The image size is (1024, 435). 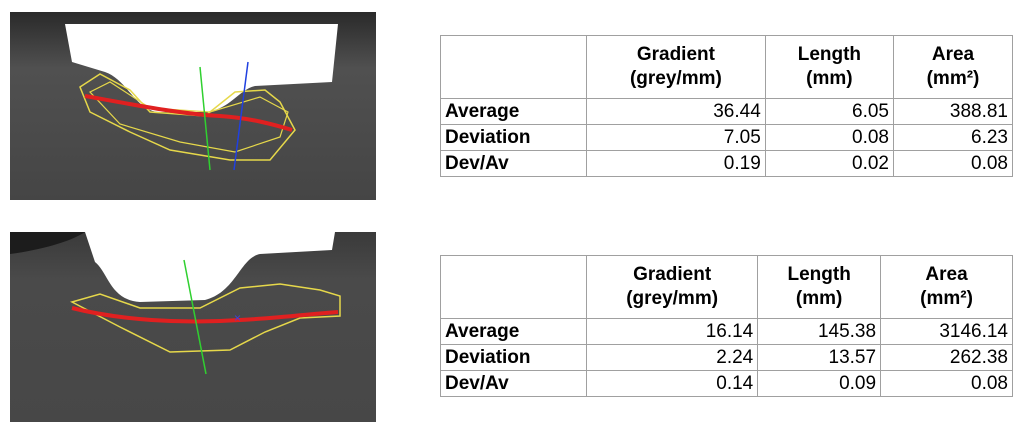 What do you see at coordinates (819, 357) in the screenshot?
I see `cell: 13.57` at bounding box center [819, 357].